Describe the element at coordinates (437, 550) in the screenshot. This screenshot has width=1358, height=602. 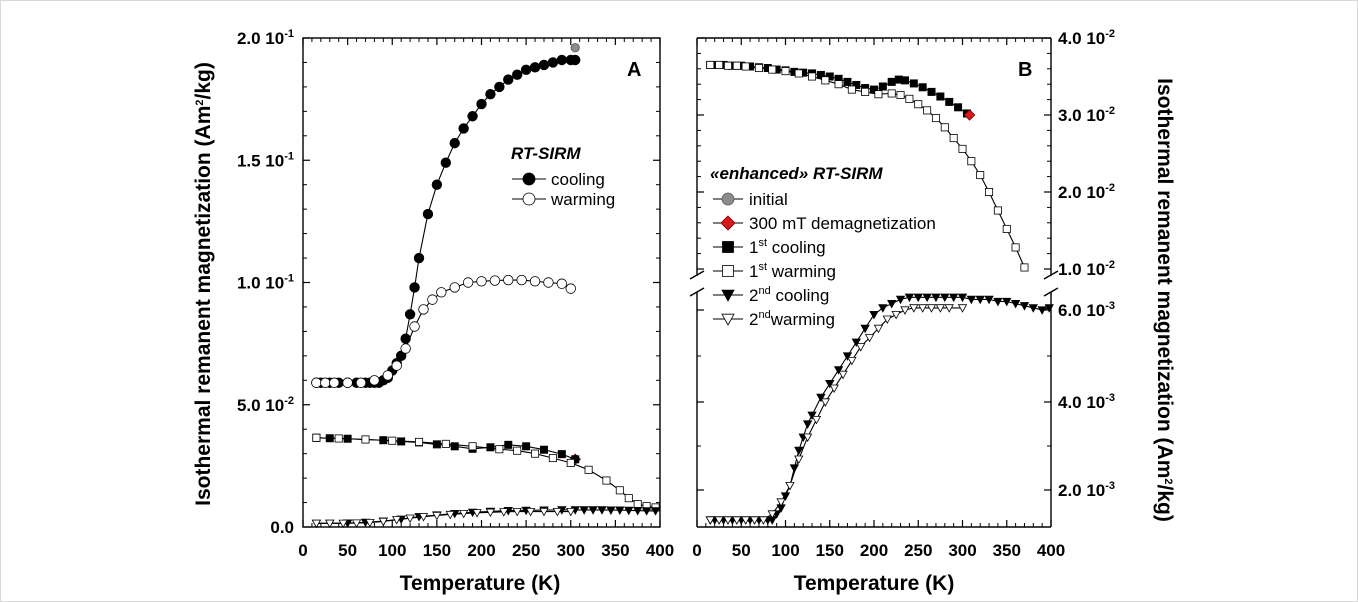
I see `x-tick-label-a: 150` at that location.